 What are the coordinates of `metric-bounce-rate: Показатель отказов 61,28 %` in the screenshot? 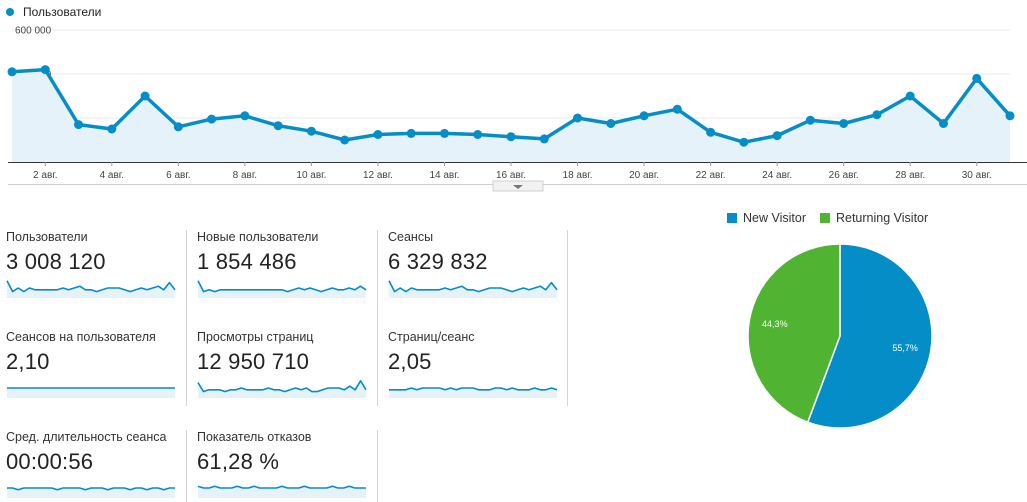 It's located at (286, 465).